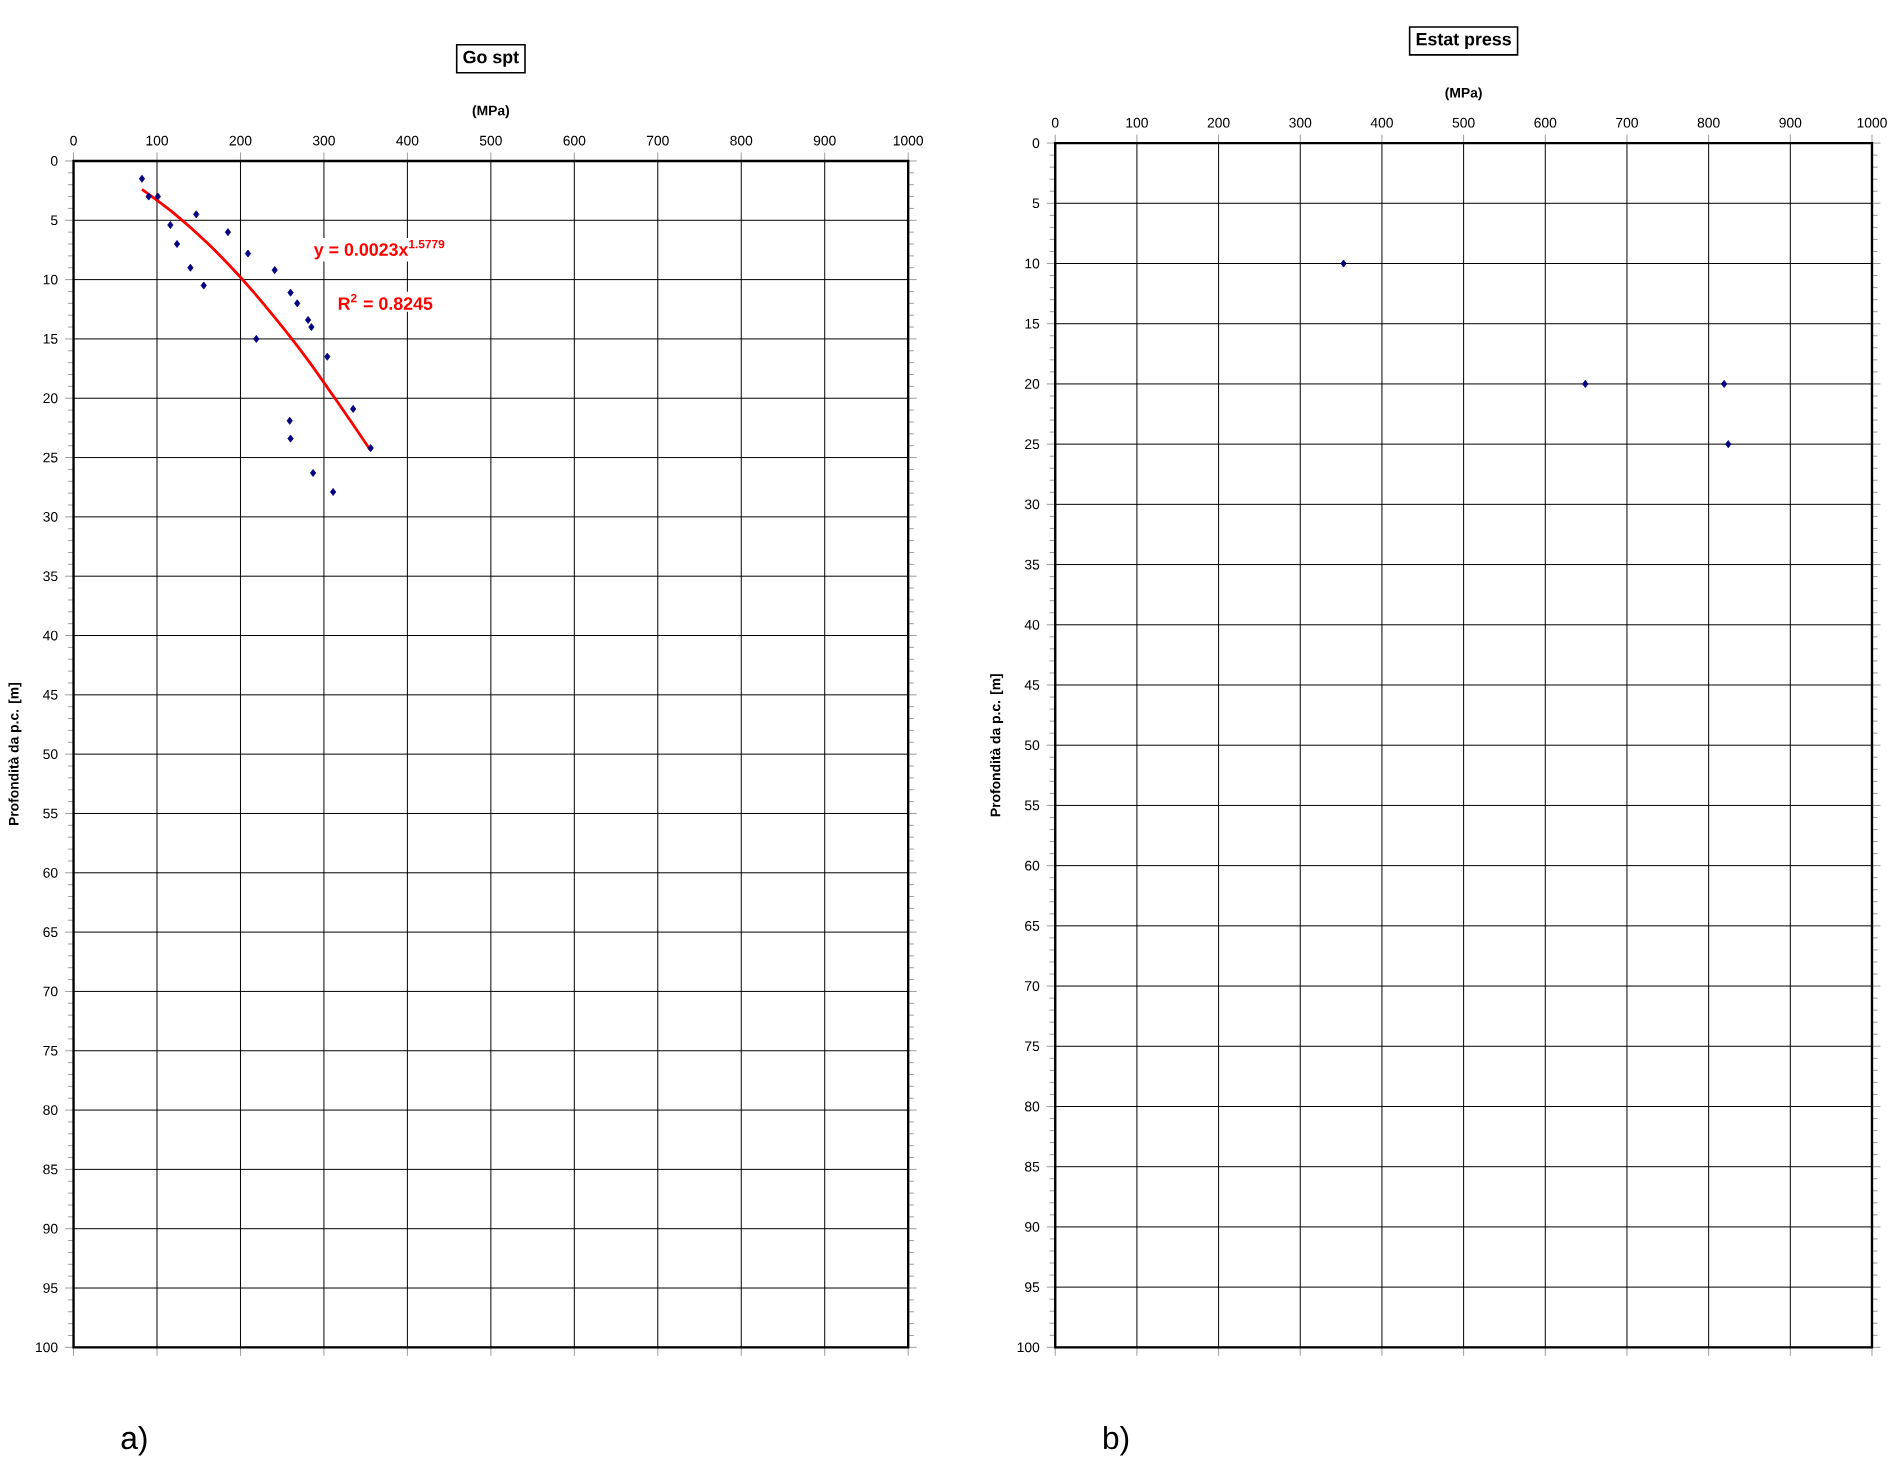  What do you see at coordinates (379, 249) in the screenshot?
I see `annotation: y = 0.0023x$^{1.5779}$` at bounding box center [379, 249].